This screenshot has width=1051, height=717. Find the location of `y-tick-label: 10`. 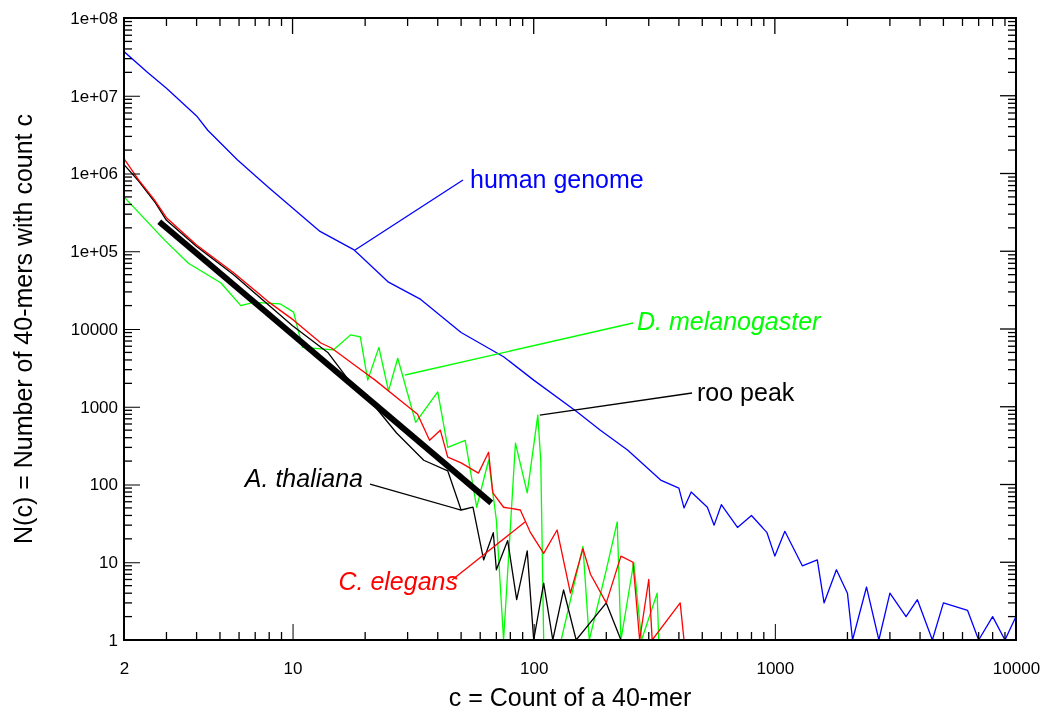

y-tick-label: 10 is located at coordinates (108, 563).